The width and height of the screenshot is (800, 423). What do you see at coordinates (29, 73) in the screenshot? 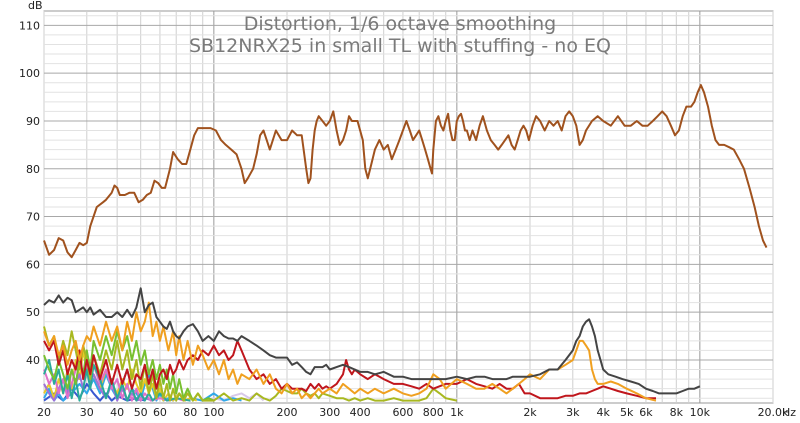
I see `y-tick-label: 100` at bounding box center [29, 73].